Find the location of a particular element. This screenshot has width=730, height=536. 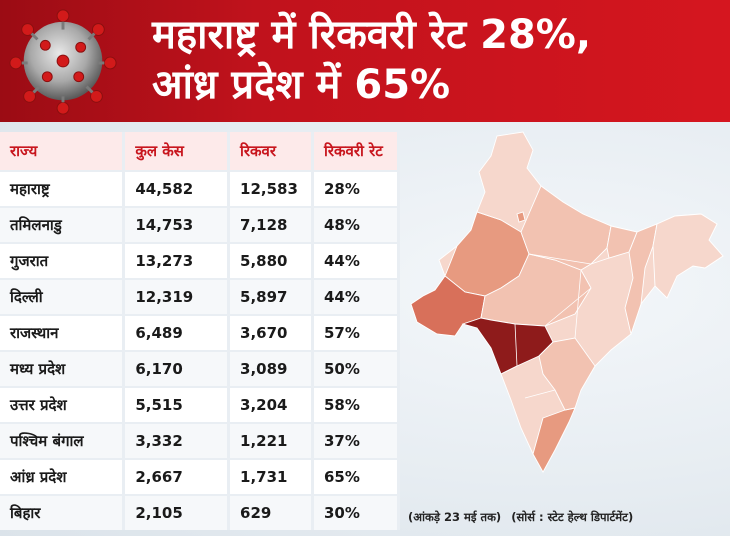

cell-total-cases: 6,489 is located at coordinates (177, 332).